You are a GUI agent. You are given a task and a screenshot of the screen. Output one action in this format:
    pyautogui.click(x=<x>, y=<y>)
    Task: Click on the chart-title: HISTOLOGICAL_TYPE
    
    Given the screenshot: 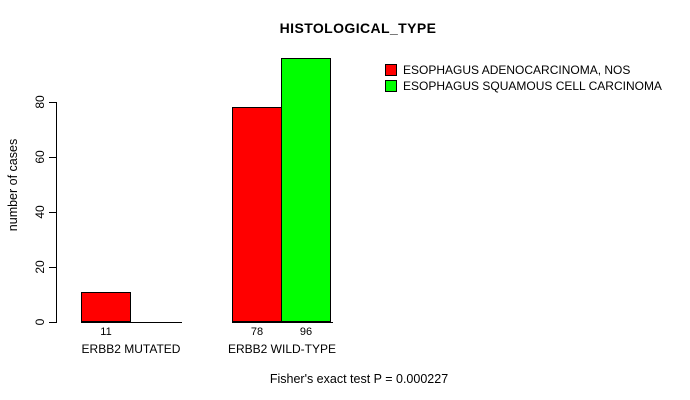 What is the action you would take?
    pyautogui.click(x=358, y=28)
    